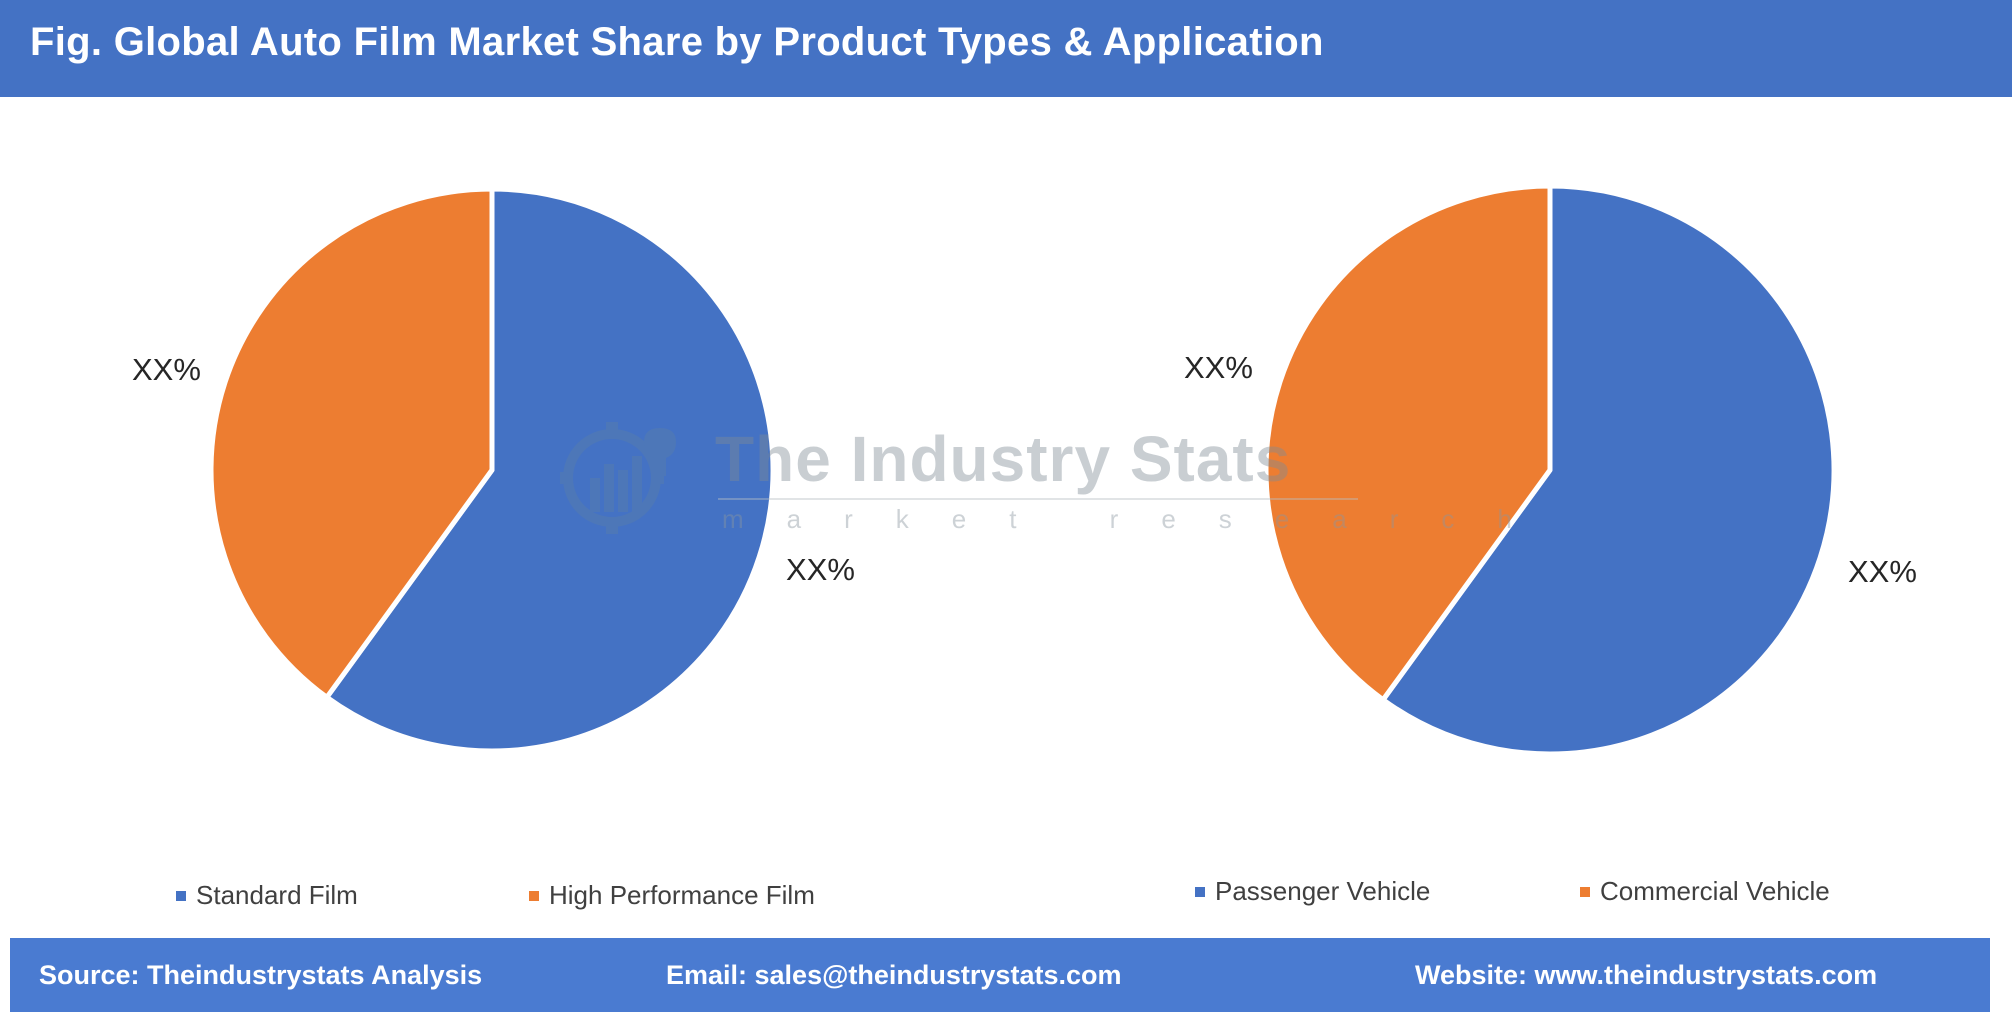 Image resolution: width=2012 pixels, height=1014 pixels. What do you see at coordinates (894, 975) in the screenshot?
I see `footer-email: Email: sales@theindustrystats.com` at bounding box center [894, 975].